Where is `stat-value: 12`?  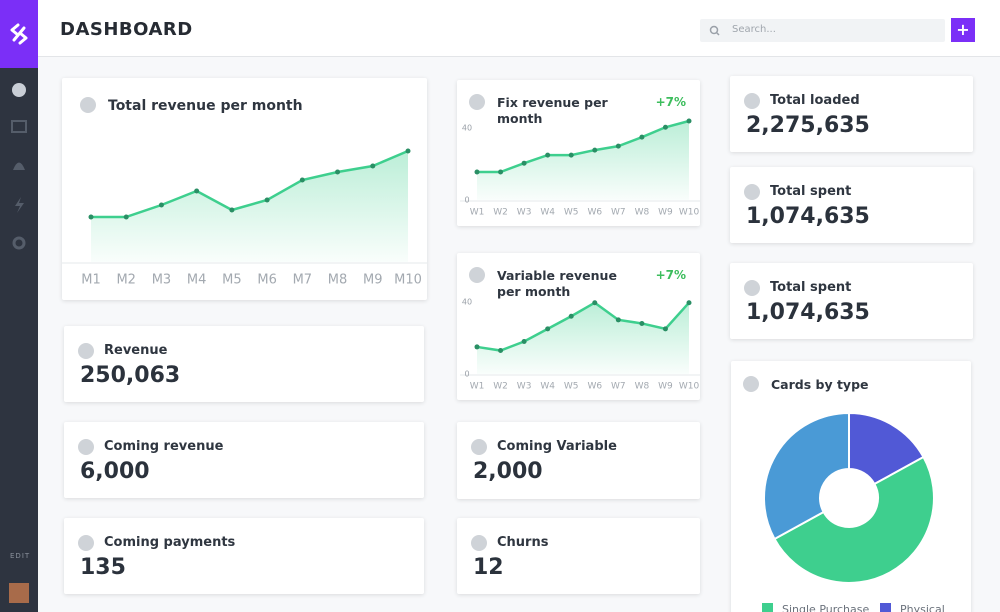
stat-value: 12 is located at coordinates (488, 567).